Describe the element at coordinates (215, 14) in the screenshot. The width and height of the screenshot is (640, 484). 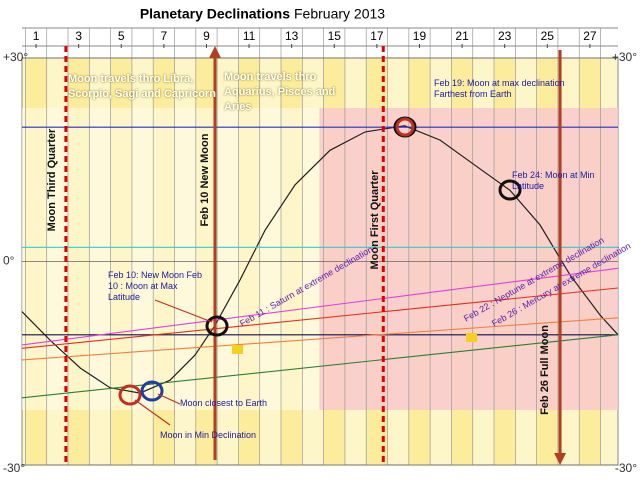
I see `chart-title: Planetary Declinations` at that location.